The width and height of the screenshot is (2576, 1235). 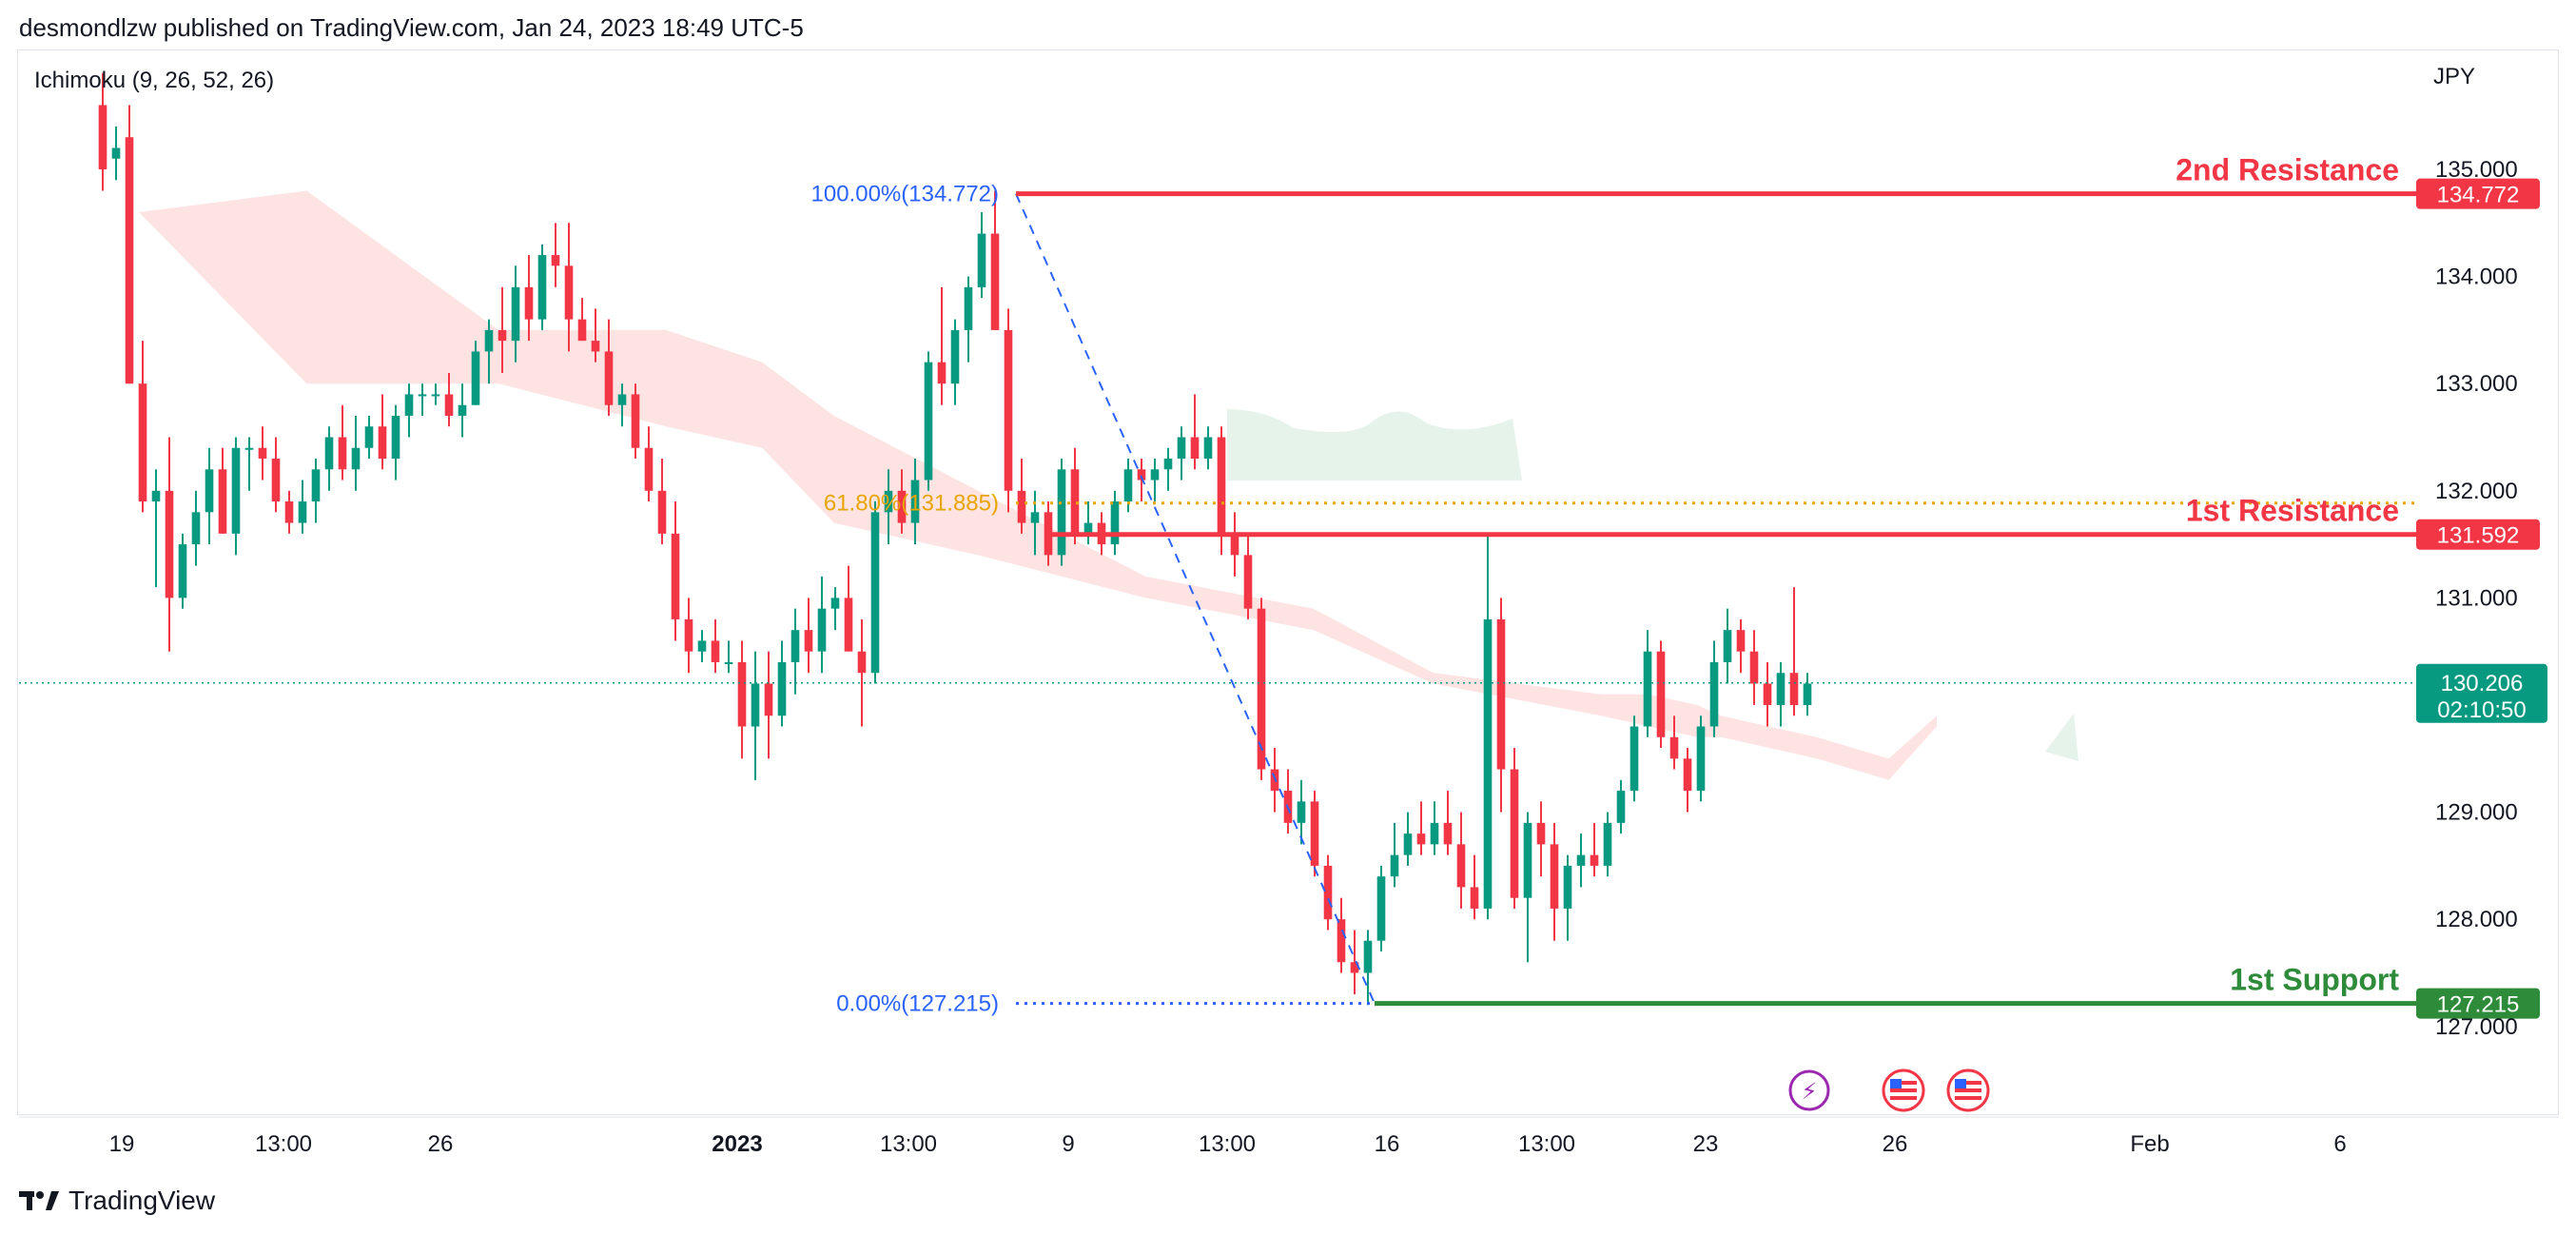 What do you see at coordinates (39, 1200) in the screenshot?
I see `tradingview-logo-icon` at bounding box center [39, 1200].